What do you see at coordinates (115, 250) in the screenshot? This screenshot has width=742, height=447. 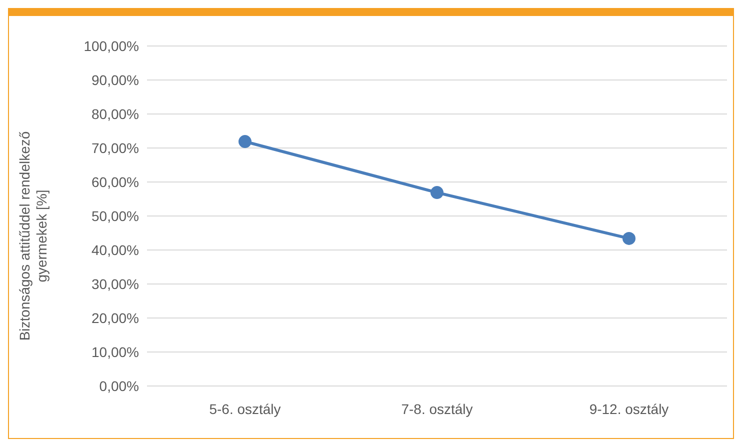 I see `y-tick-label: 40,00%` at bounding box center [115, 250].